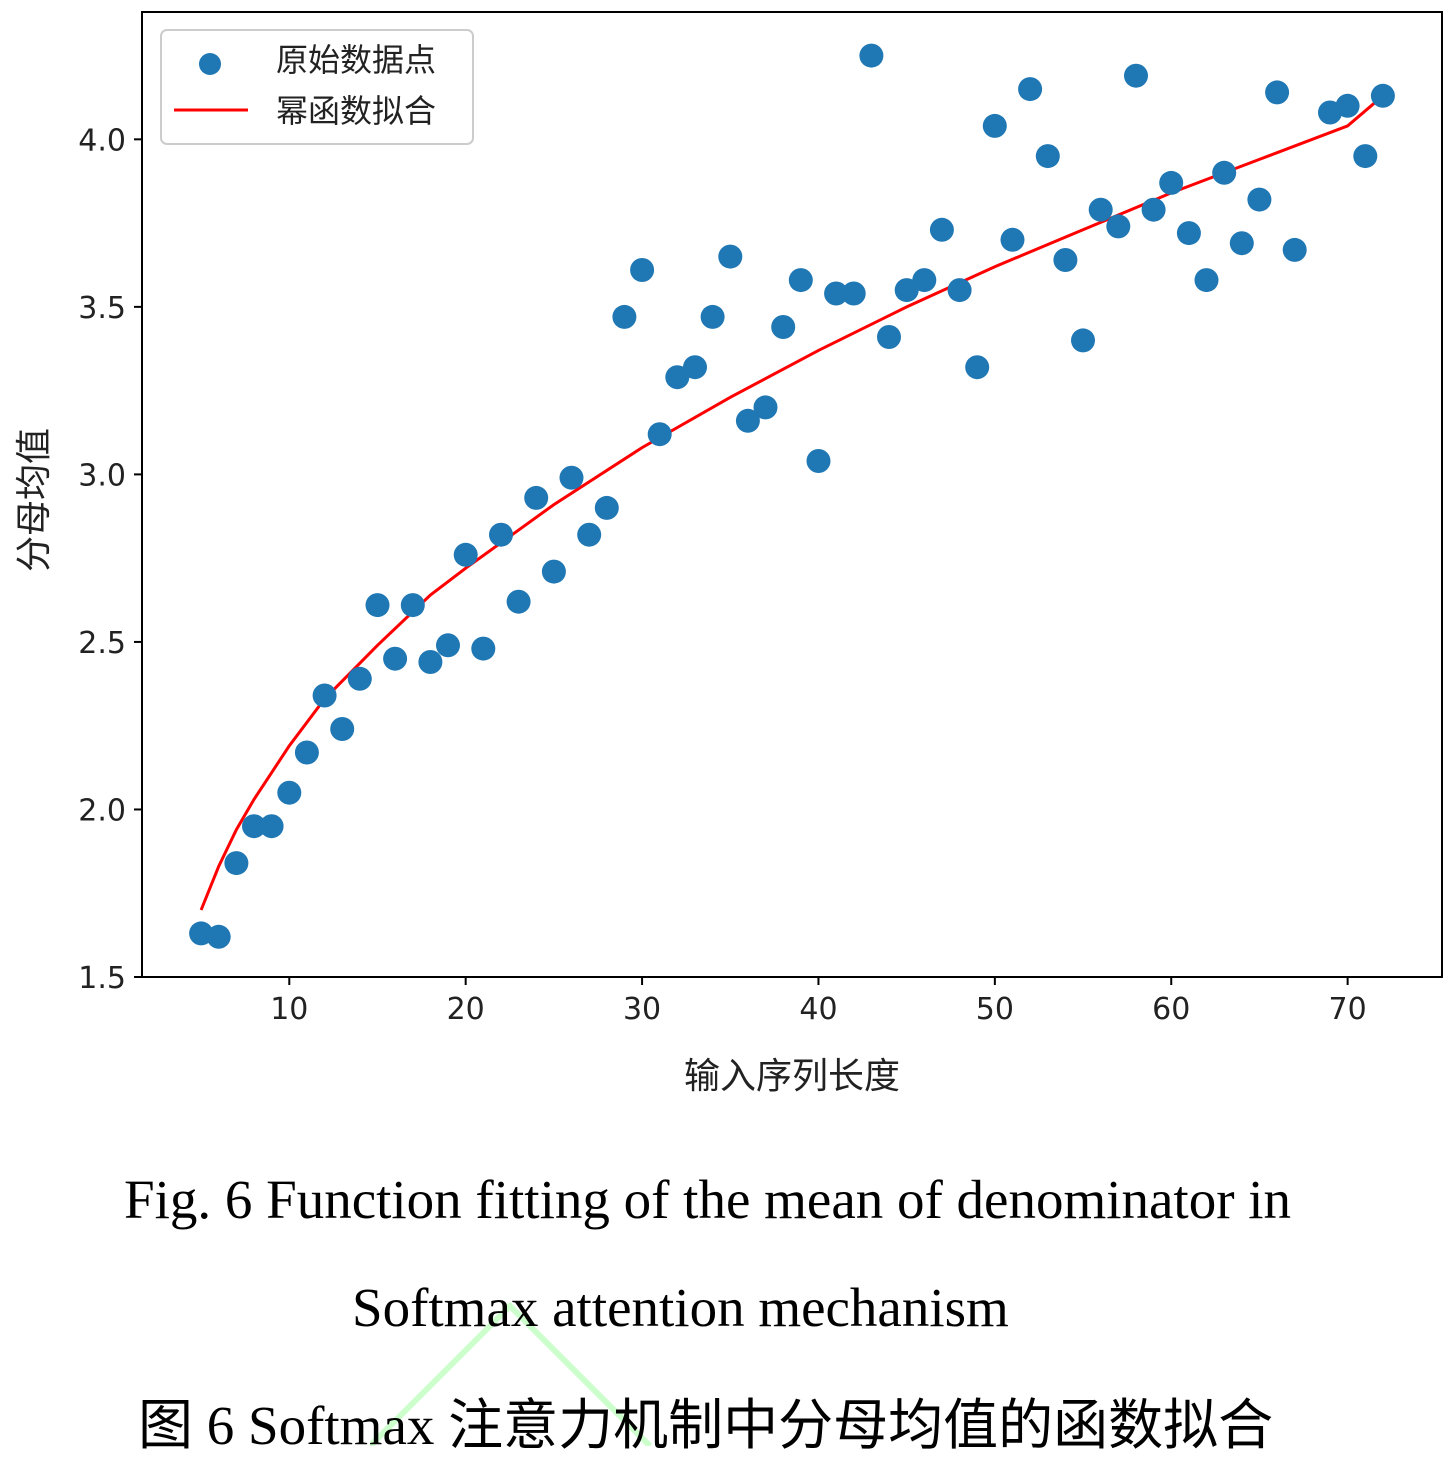 This screenshot has width=1456, height=1460. Describe the element at coordinates (102, 475) in the screenshot. I see `y-tick-label: 3.0` at that location.